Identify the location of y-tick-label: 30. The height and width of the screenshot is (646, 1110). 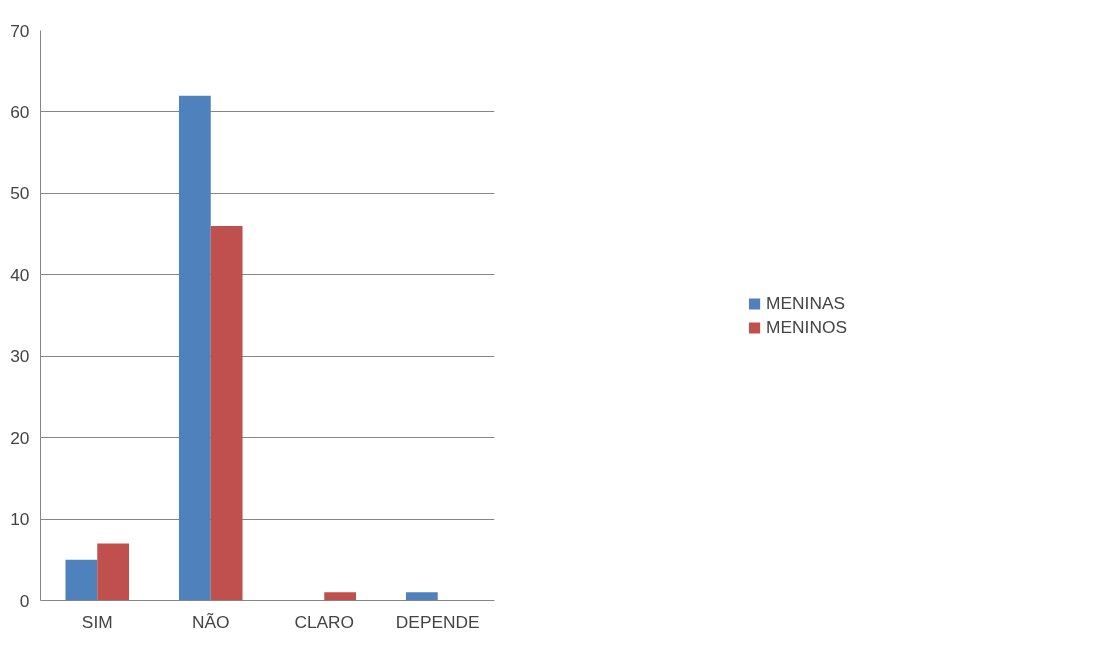
(20, 356).